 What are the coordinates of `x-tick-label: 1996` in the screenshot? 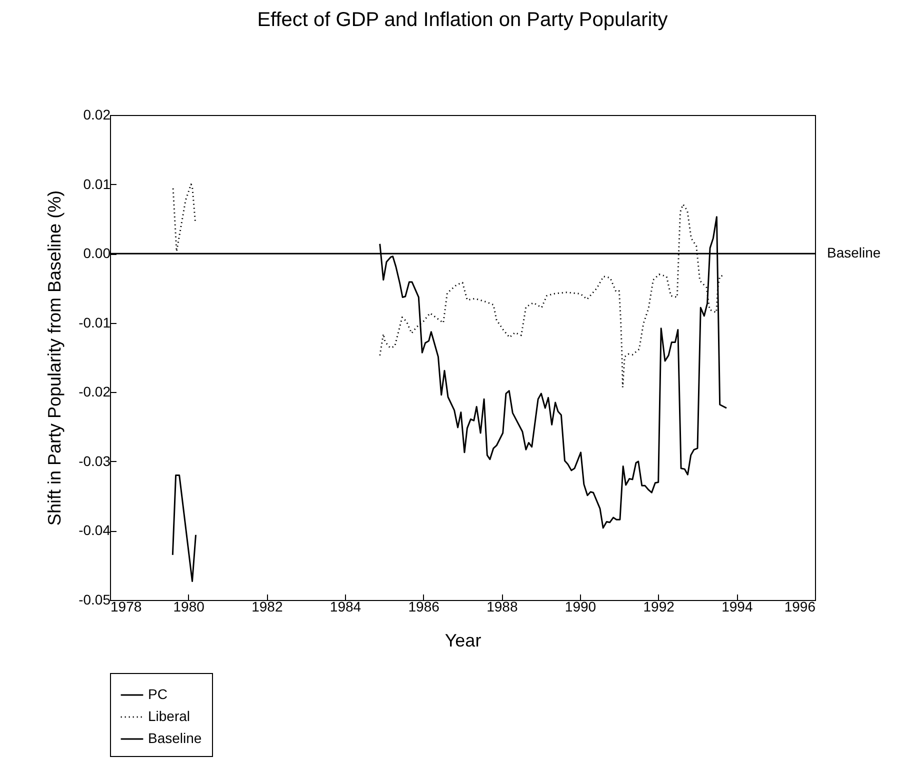 It's located at (800, 606).